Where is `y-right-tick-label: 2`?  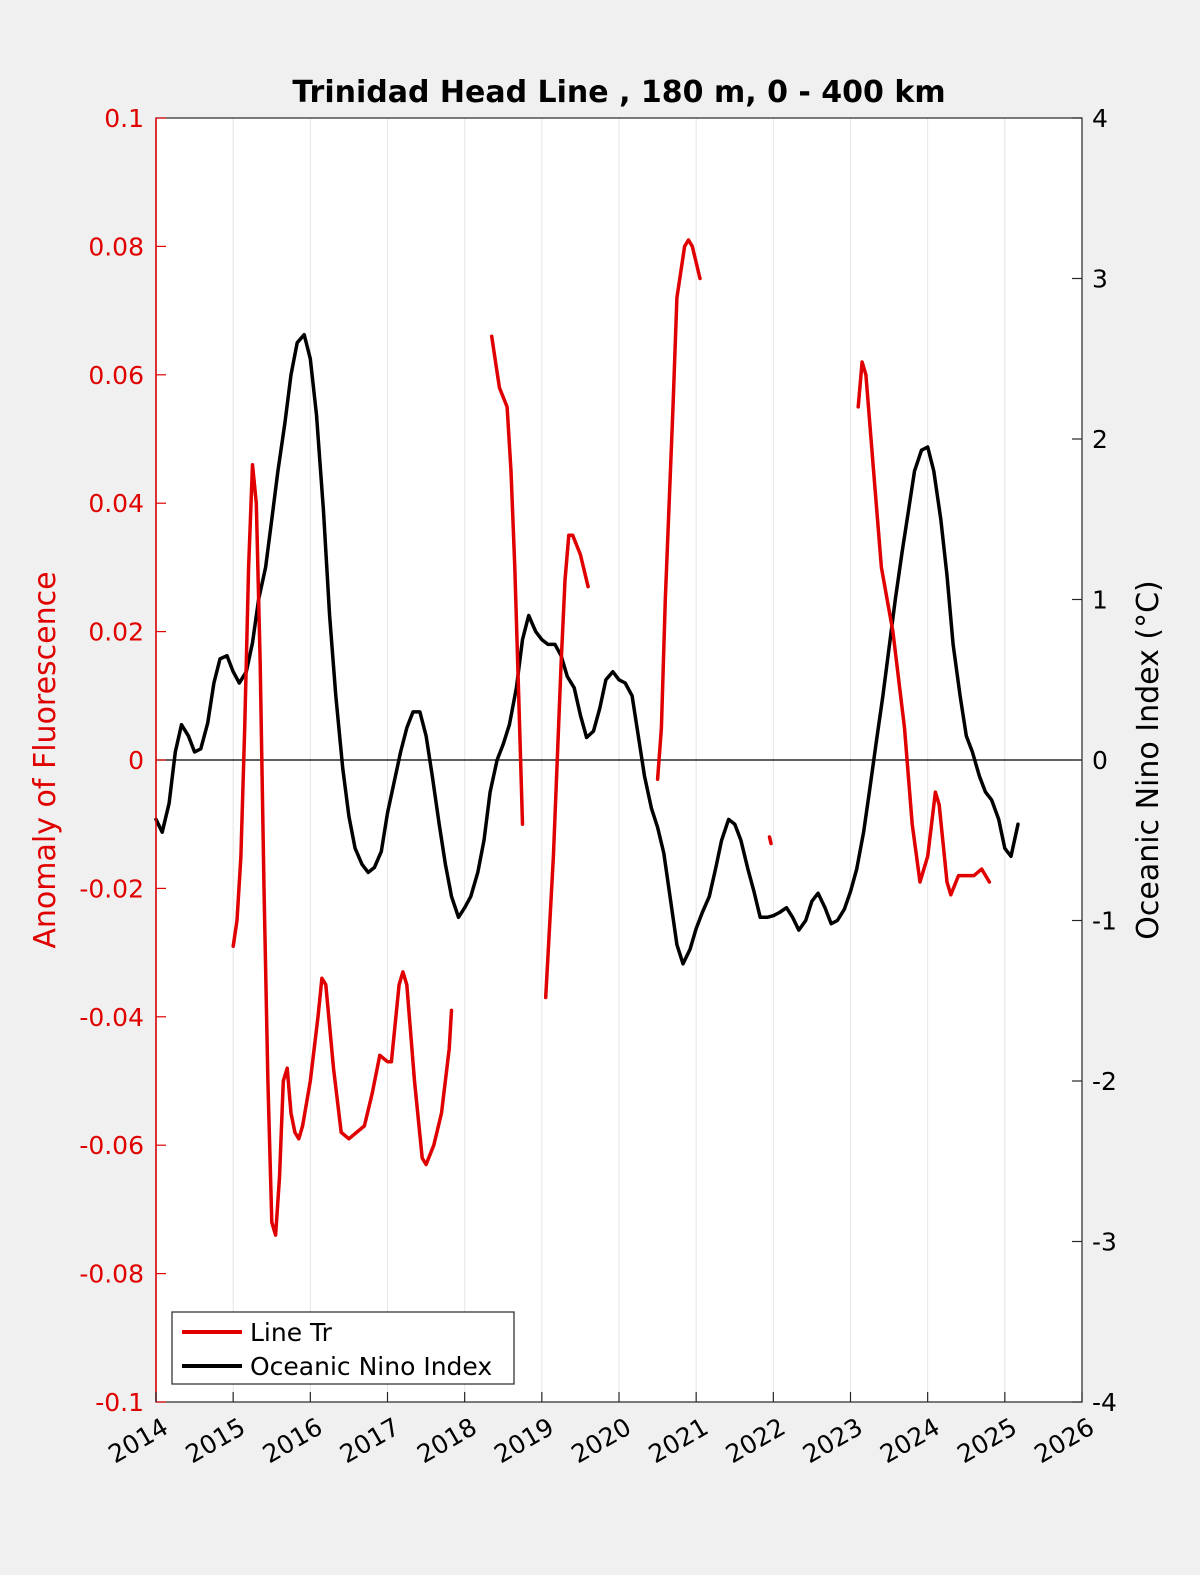
y-right-tick-label: 2 is located at coordinates (1100, 439).